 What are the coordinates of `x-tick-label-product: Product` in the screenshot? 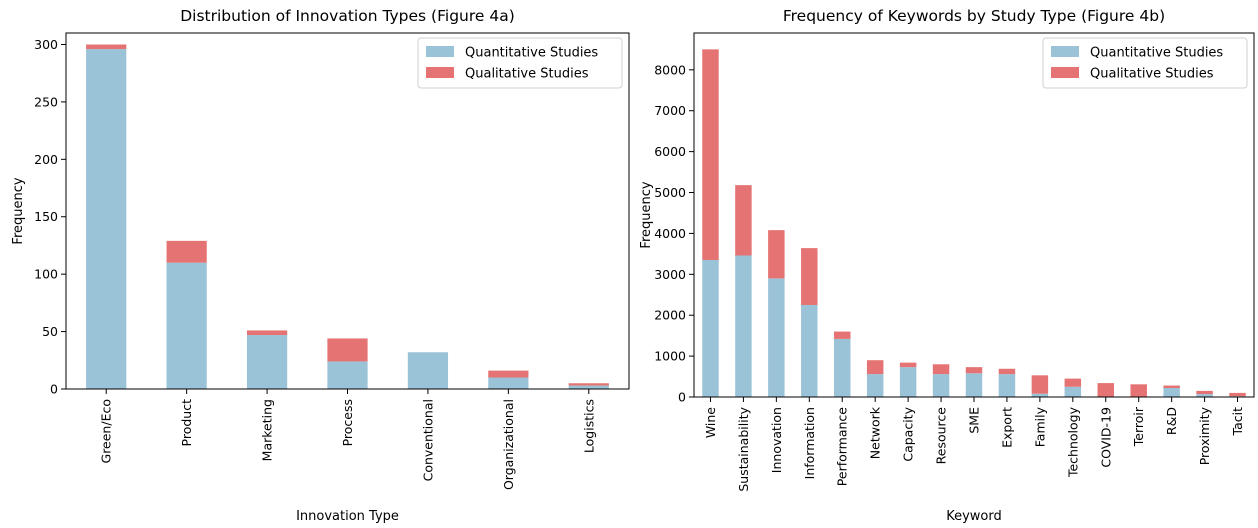 It's located at (186, 423).